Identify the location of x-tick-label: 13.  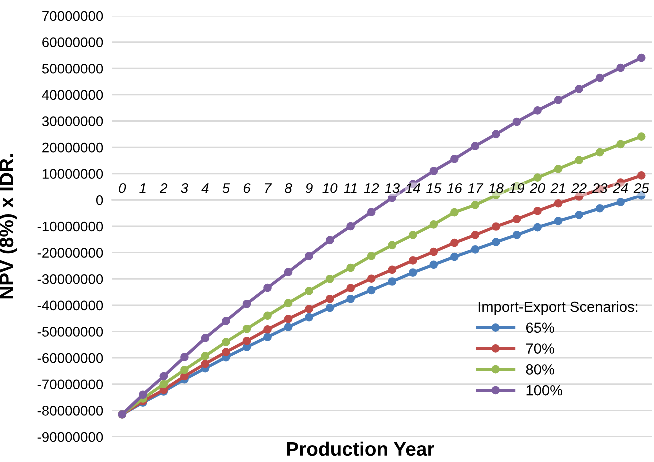
(392, 188).